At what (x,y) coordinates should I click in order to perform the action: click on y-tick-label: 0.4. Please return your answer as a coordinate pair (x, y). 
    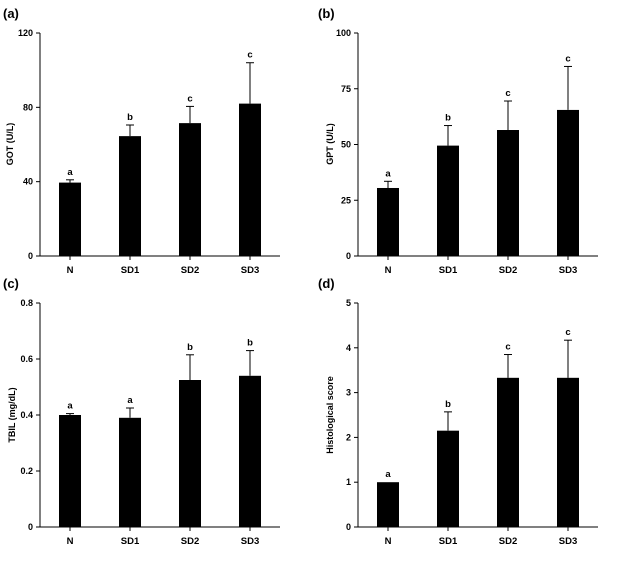
    Looking at the image, I should click on (26, 415).